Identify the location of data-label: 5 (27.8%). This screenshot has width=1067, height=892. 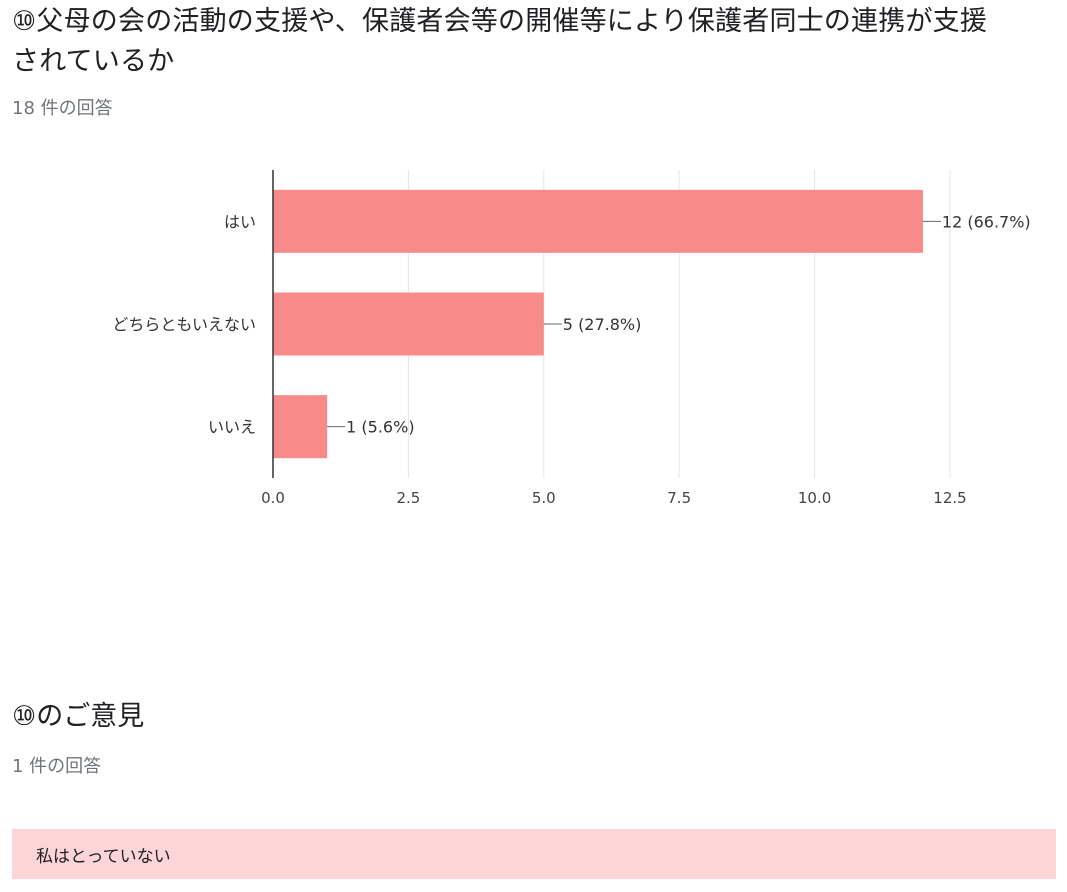
(602, 324).